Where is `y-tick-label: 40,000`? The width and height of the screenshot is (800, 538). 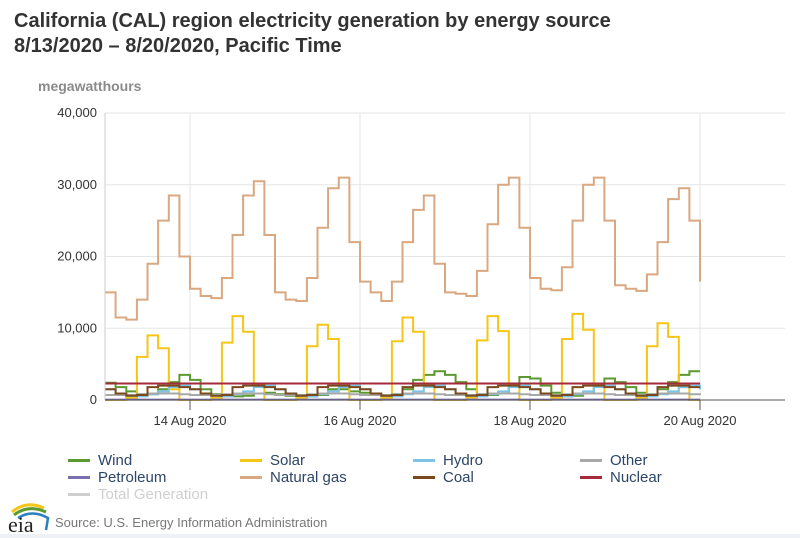 y-tick-label: 40,000 is located at coordinates (77, 112).